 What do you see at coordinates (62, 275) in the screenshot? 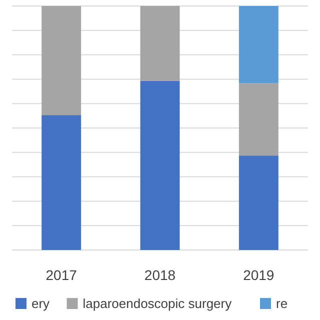
I see `x-tick-label: 2017` at bounding box center [62, 275].